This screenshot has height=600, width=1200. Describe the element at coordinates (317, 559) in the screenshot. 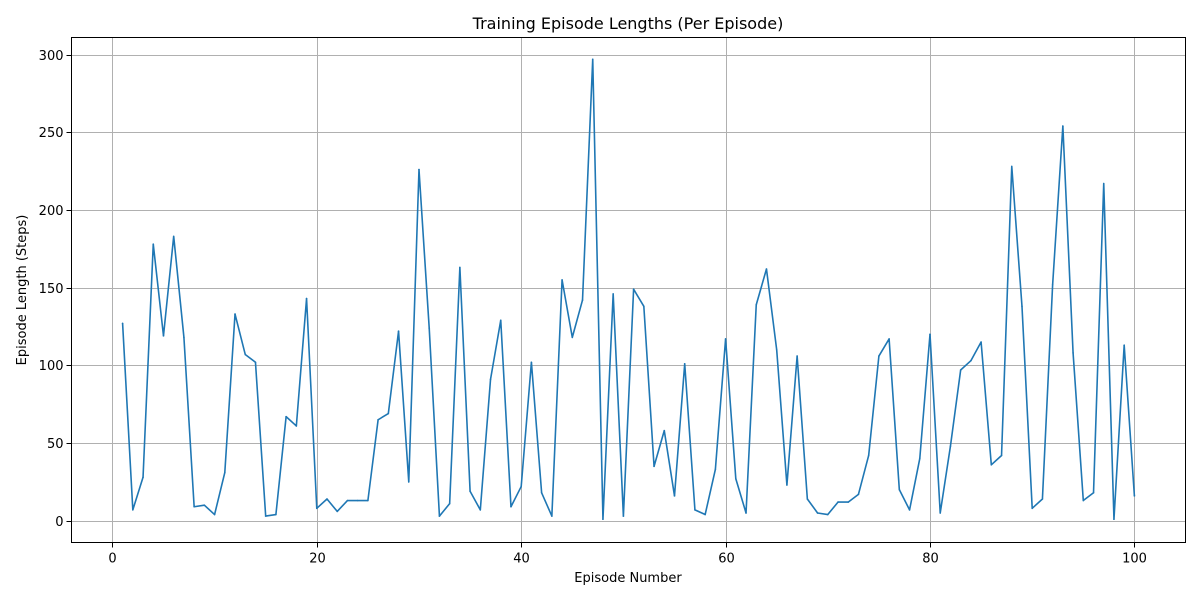

I see `x-tick-label: 20` at that location.